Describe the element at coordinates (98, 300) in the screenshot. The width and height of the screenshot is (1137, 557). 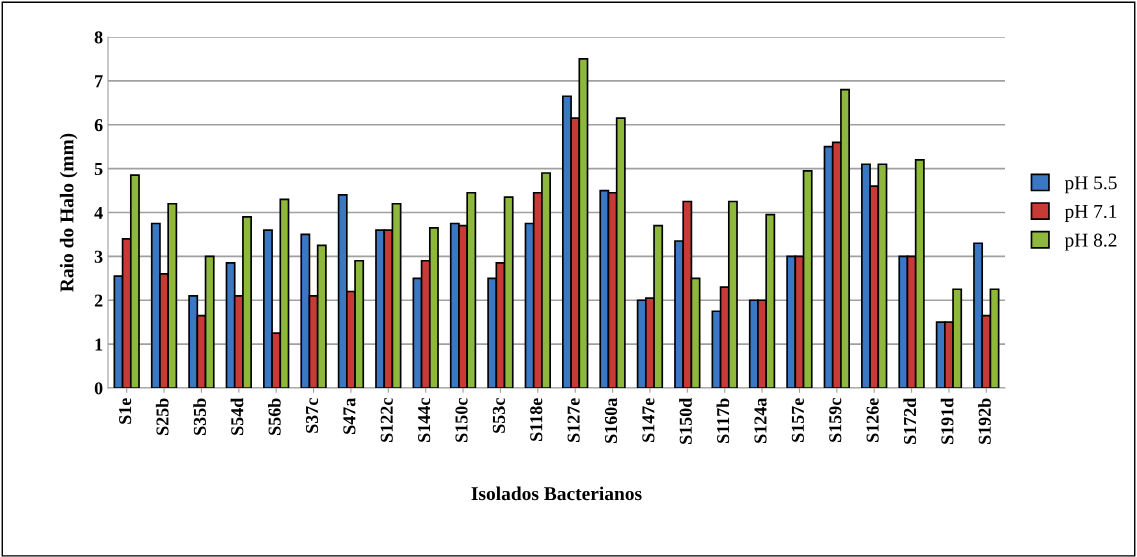
I see `y-tick-label: 2` at that location.